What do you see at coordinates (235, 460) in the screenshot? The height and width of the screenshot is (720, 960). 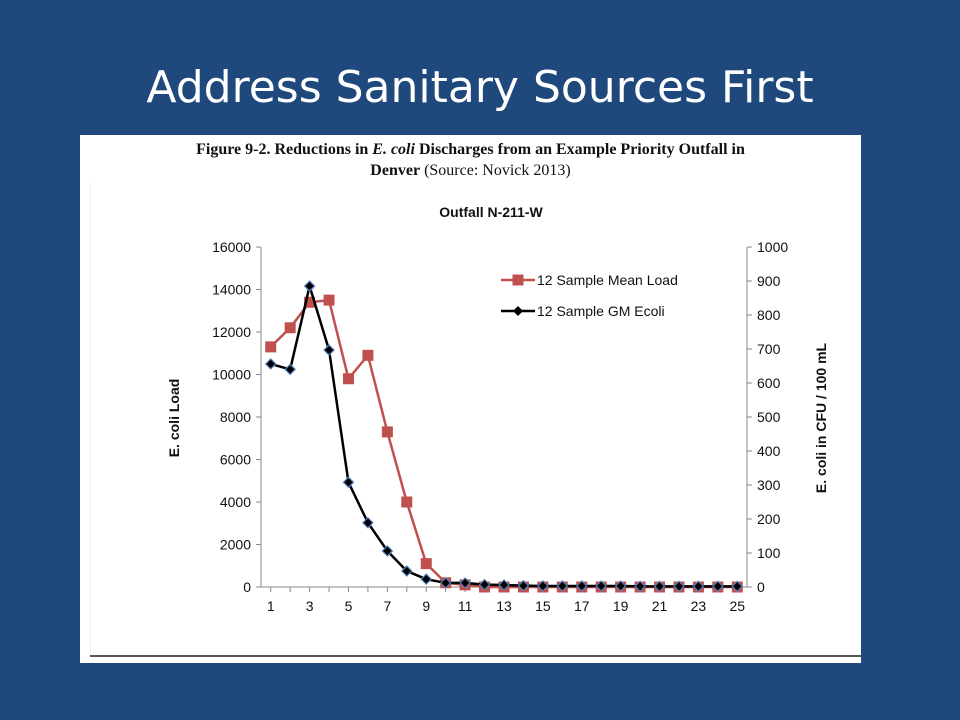 I see `y-tick-label: 6000` at bounding box center [235, 460].